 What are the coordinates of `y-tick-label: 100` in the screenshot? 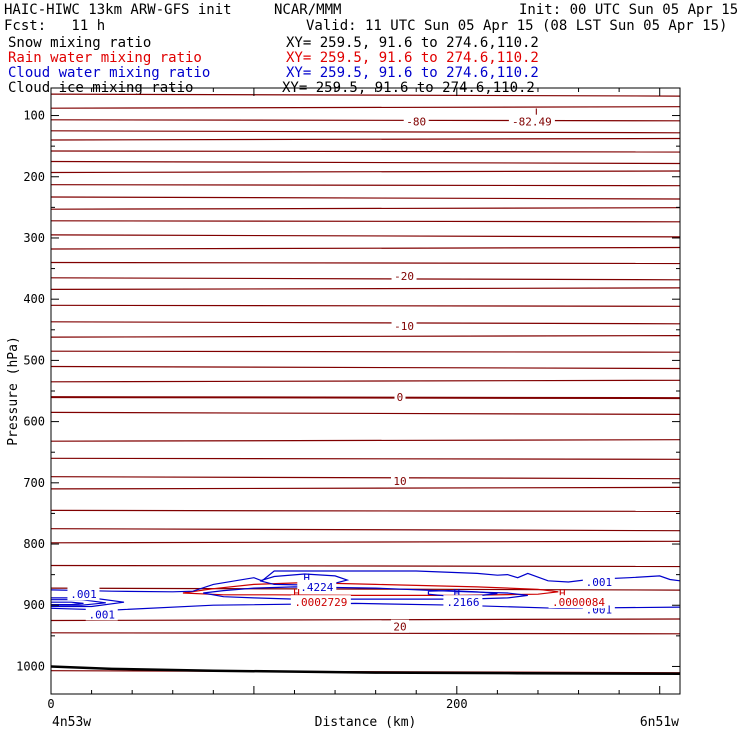 It's located at (34, 116).